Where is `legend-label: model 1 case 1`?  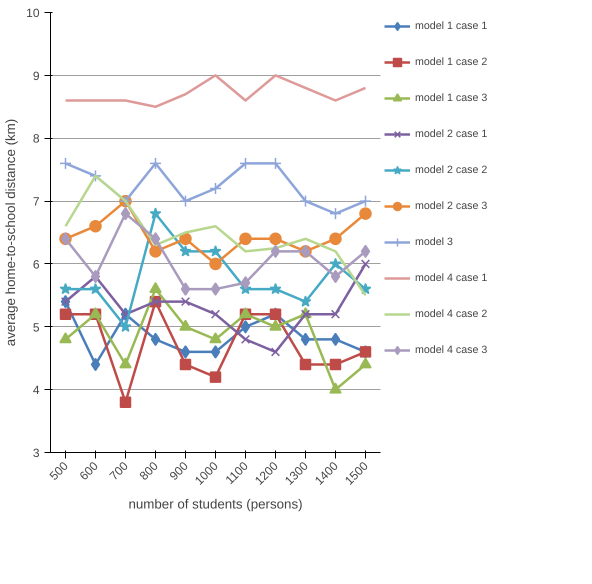 legend-label: model 1 case 1 is located at coordinates (451, 26).